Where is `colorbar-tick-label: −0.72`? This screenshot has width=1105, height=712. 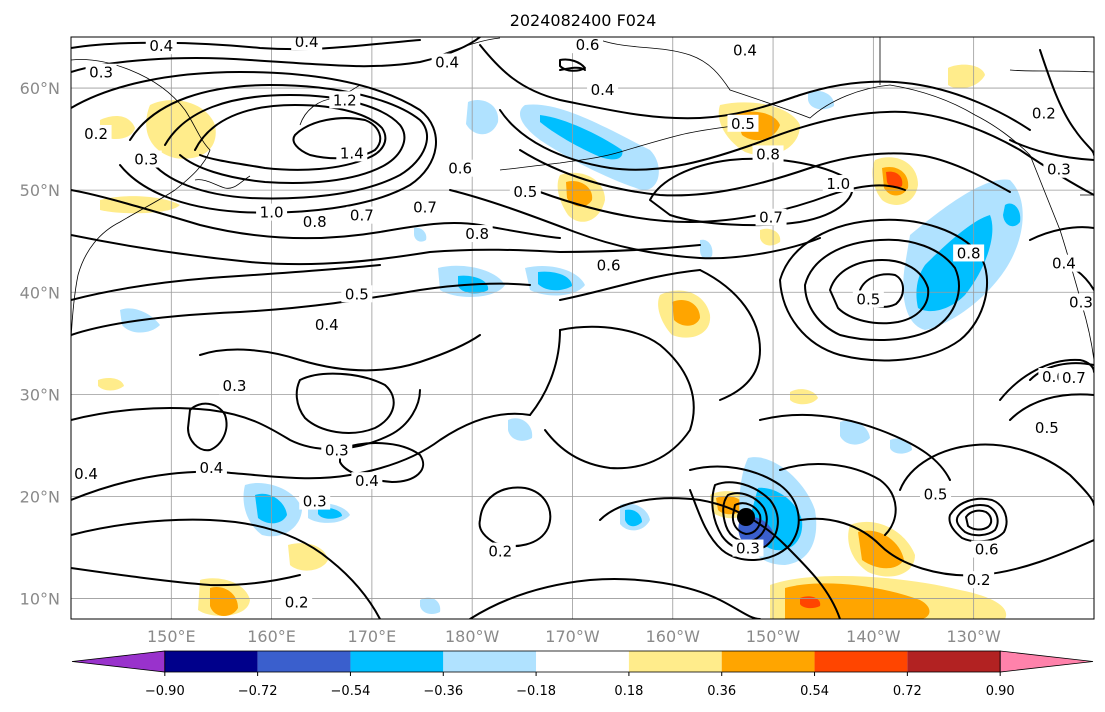 colorbar-tick-label: −0.72 is located at coordinates (258, 691).